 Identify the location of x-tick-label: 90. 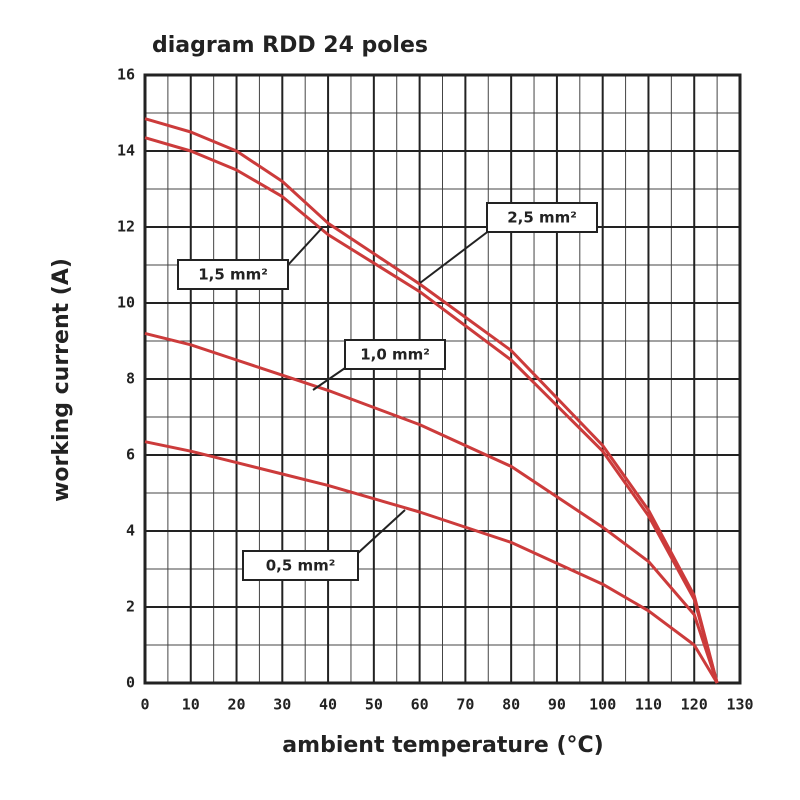
(557, 705).